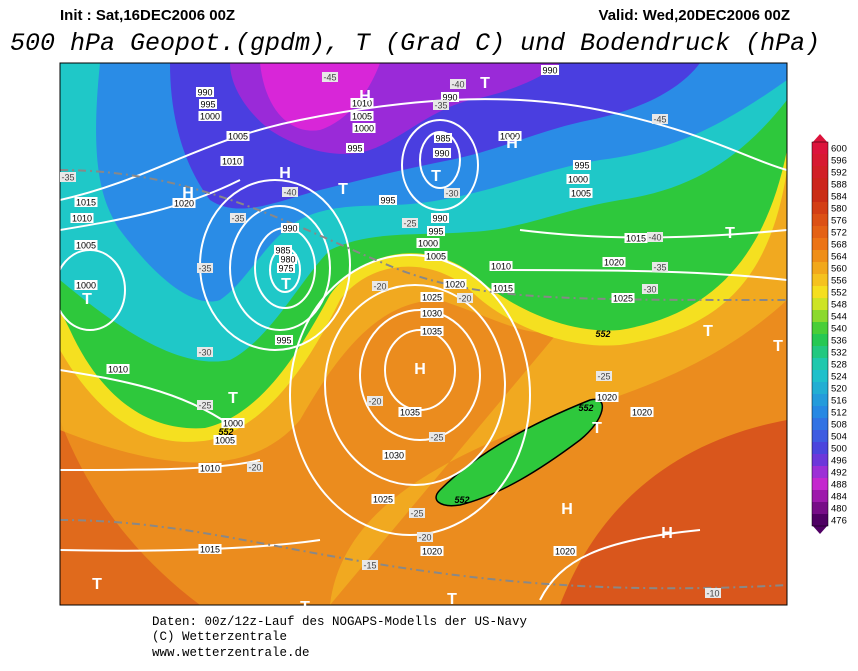 This screenshot has height=671, width=858. I want to click on temperature-label: -45, so click(659, 120).